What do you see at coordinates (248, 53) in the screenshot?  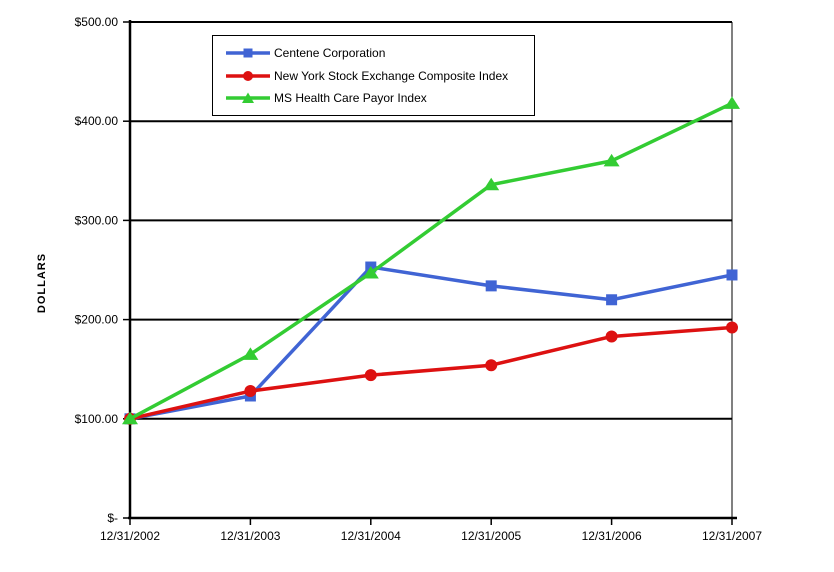 I see `square-marker-icon` at bounding box center [248, 53].